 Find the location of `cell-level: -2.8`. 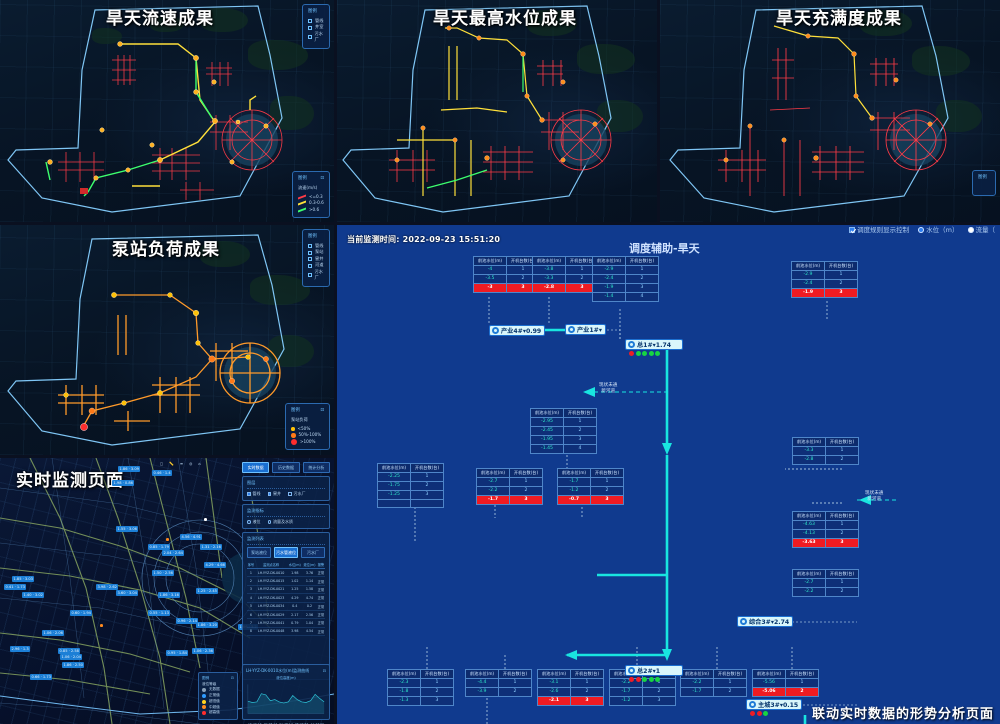

cell-level: -2.8 is located at coordinates (549, 288).